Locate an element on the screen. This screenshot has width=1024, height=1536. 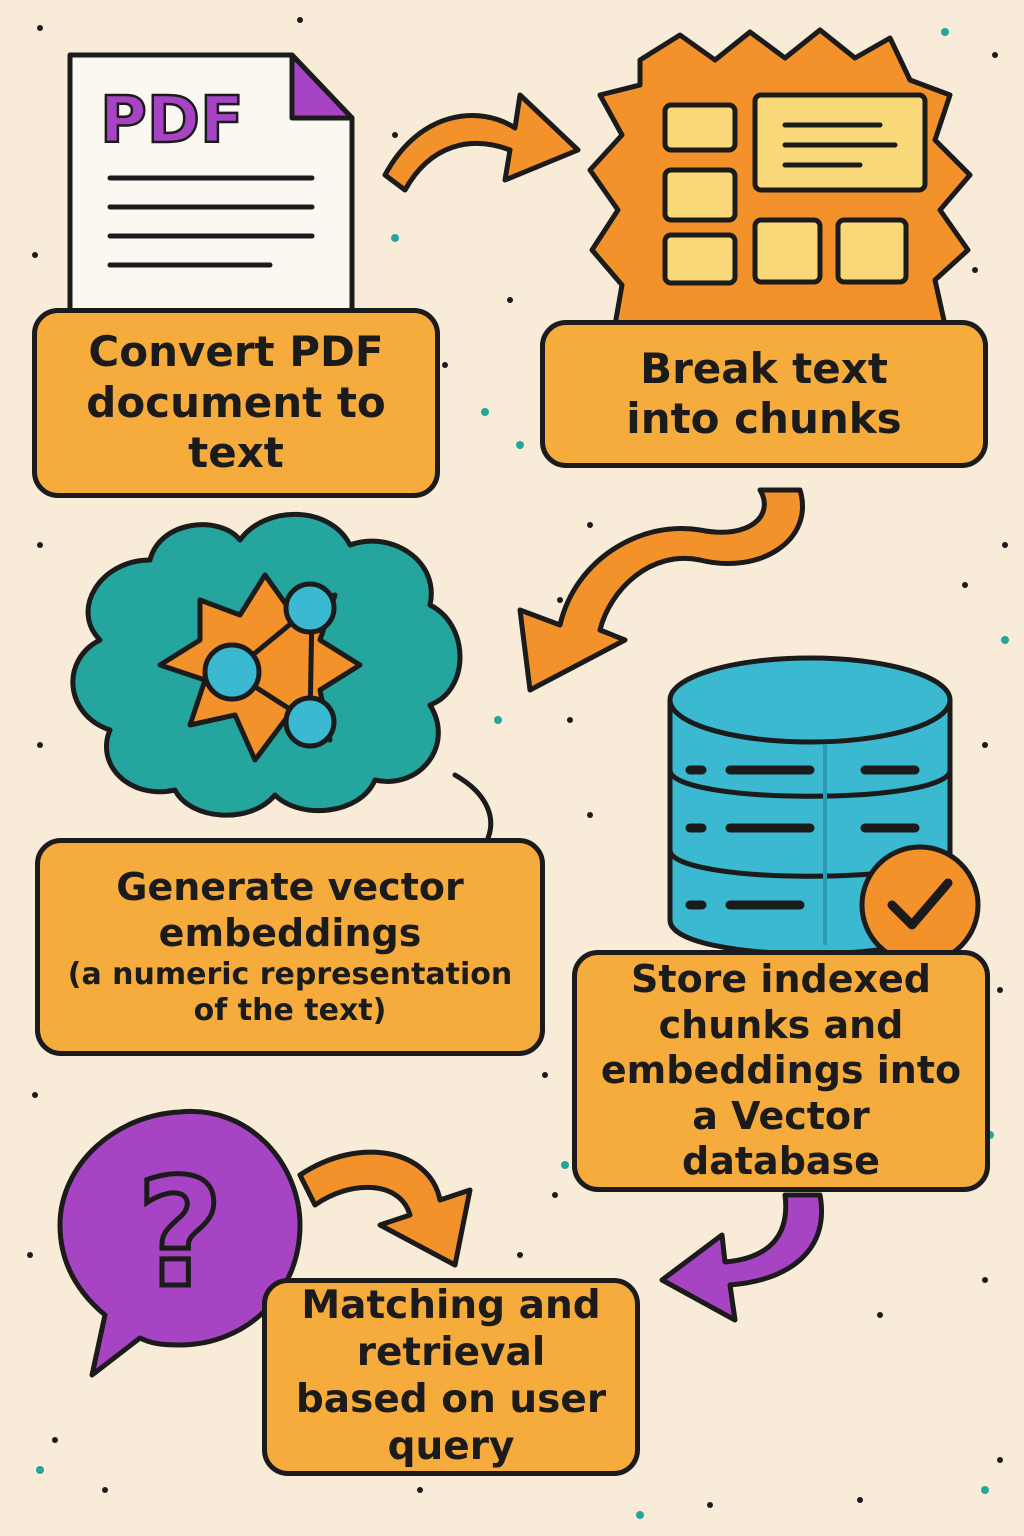
step-convert-pdf-label: Convert PDF document to text is located at coordinates (236, 402).